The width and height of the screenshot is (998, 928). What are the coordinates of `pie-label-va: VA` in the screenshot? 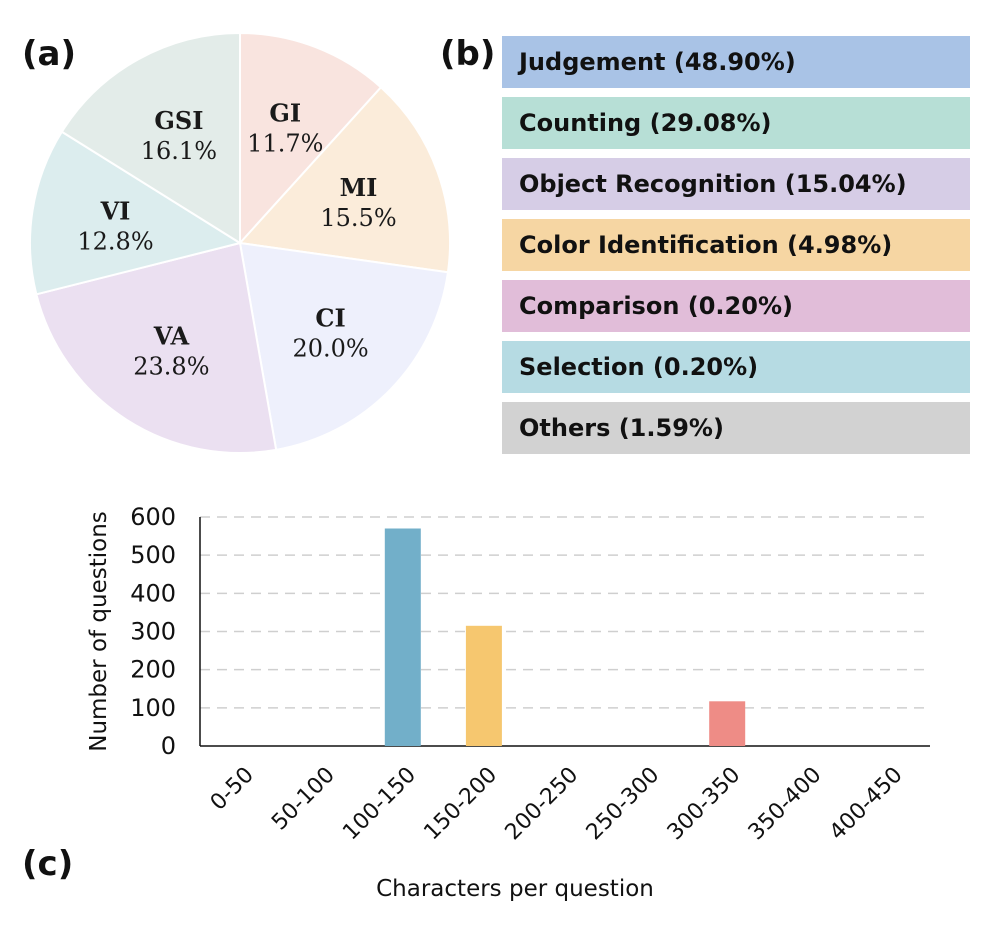 It's located at (171, 336).